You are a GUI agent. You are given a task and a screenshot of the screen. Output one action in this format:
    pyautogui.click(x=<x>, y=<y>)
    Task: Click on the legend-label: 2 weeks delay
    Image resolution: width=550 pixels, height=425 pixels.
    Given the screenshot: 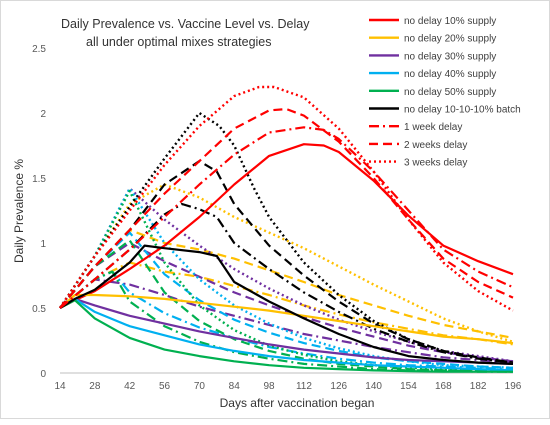 What is the action you would take?
    pyautogui.click(x=435, y=145)
    